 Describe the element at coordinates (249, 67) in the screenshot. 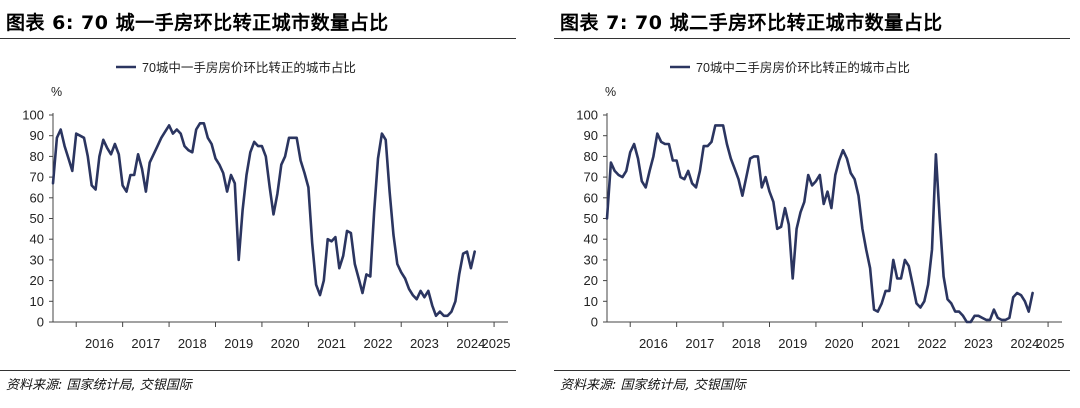

I see `legend-label: 70城中一手房房价环比转正的城市占比` at that location.